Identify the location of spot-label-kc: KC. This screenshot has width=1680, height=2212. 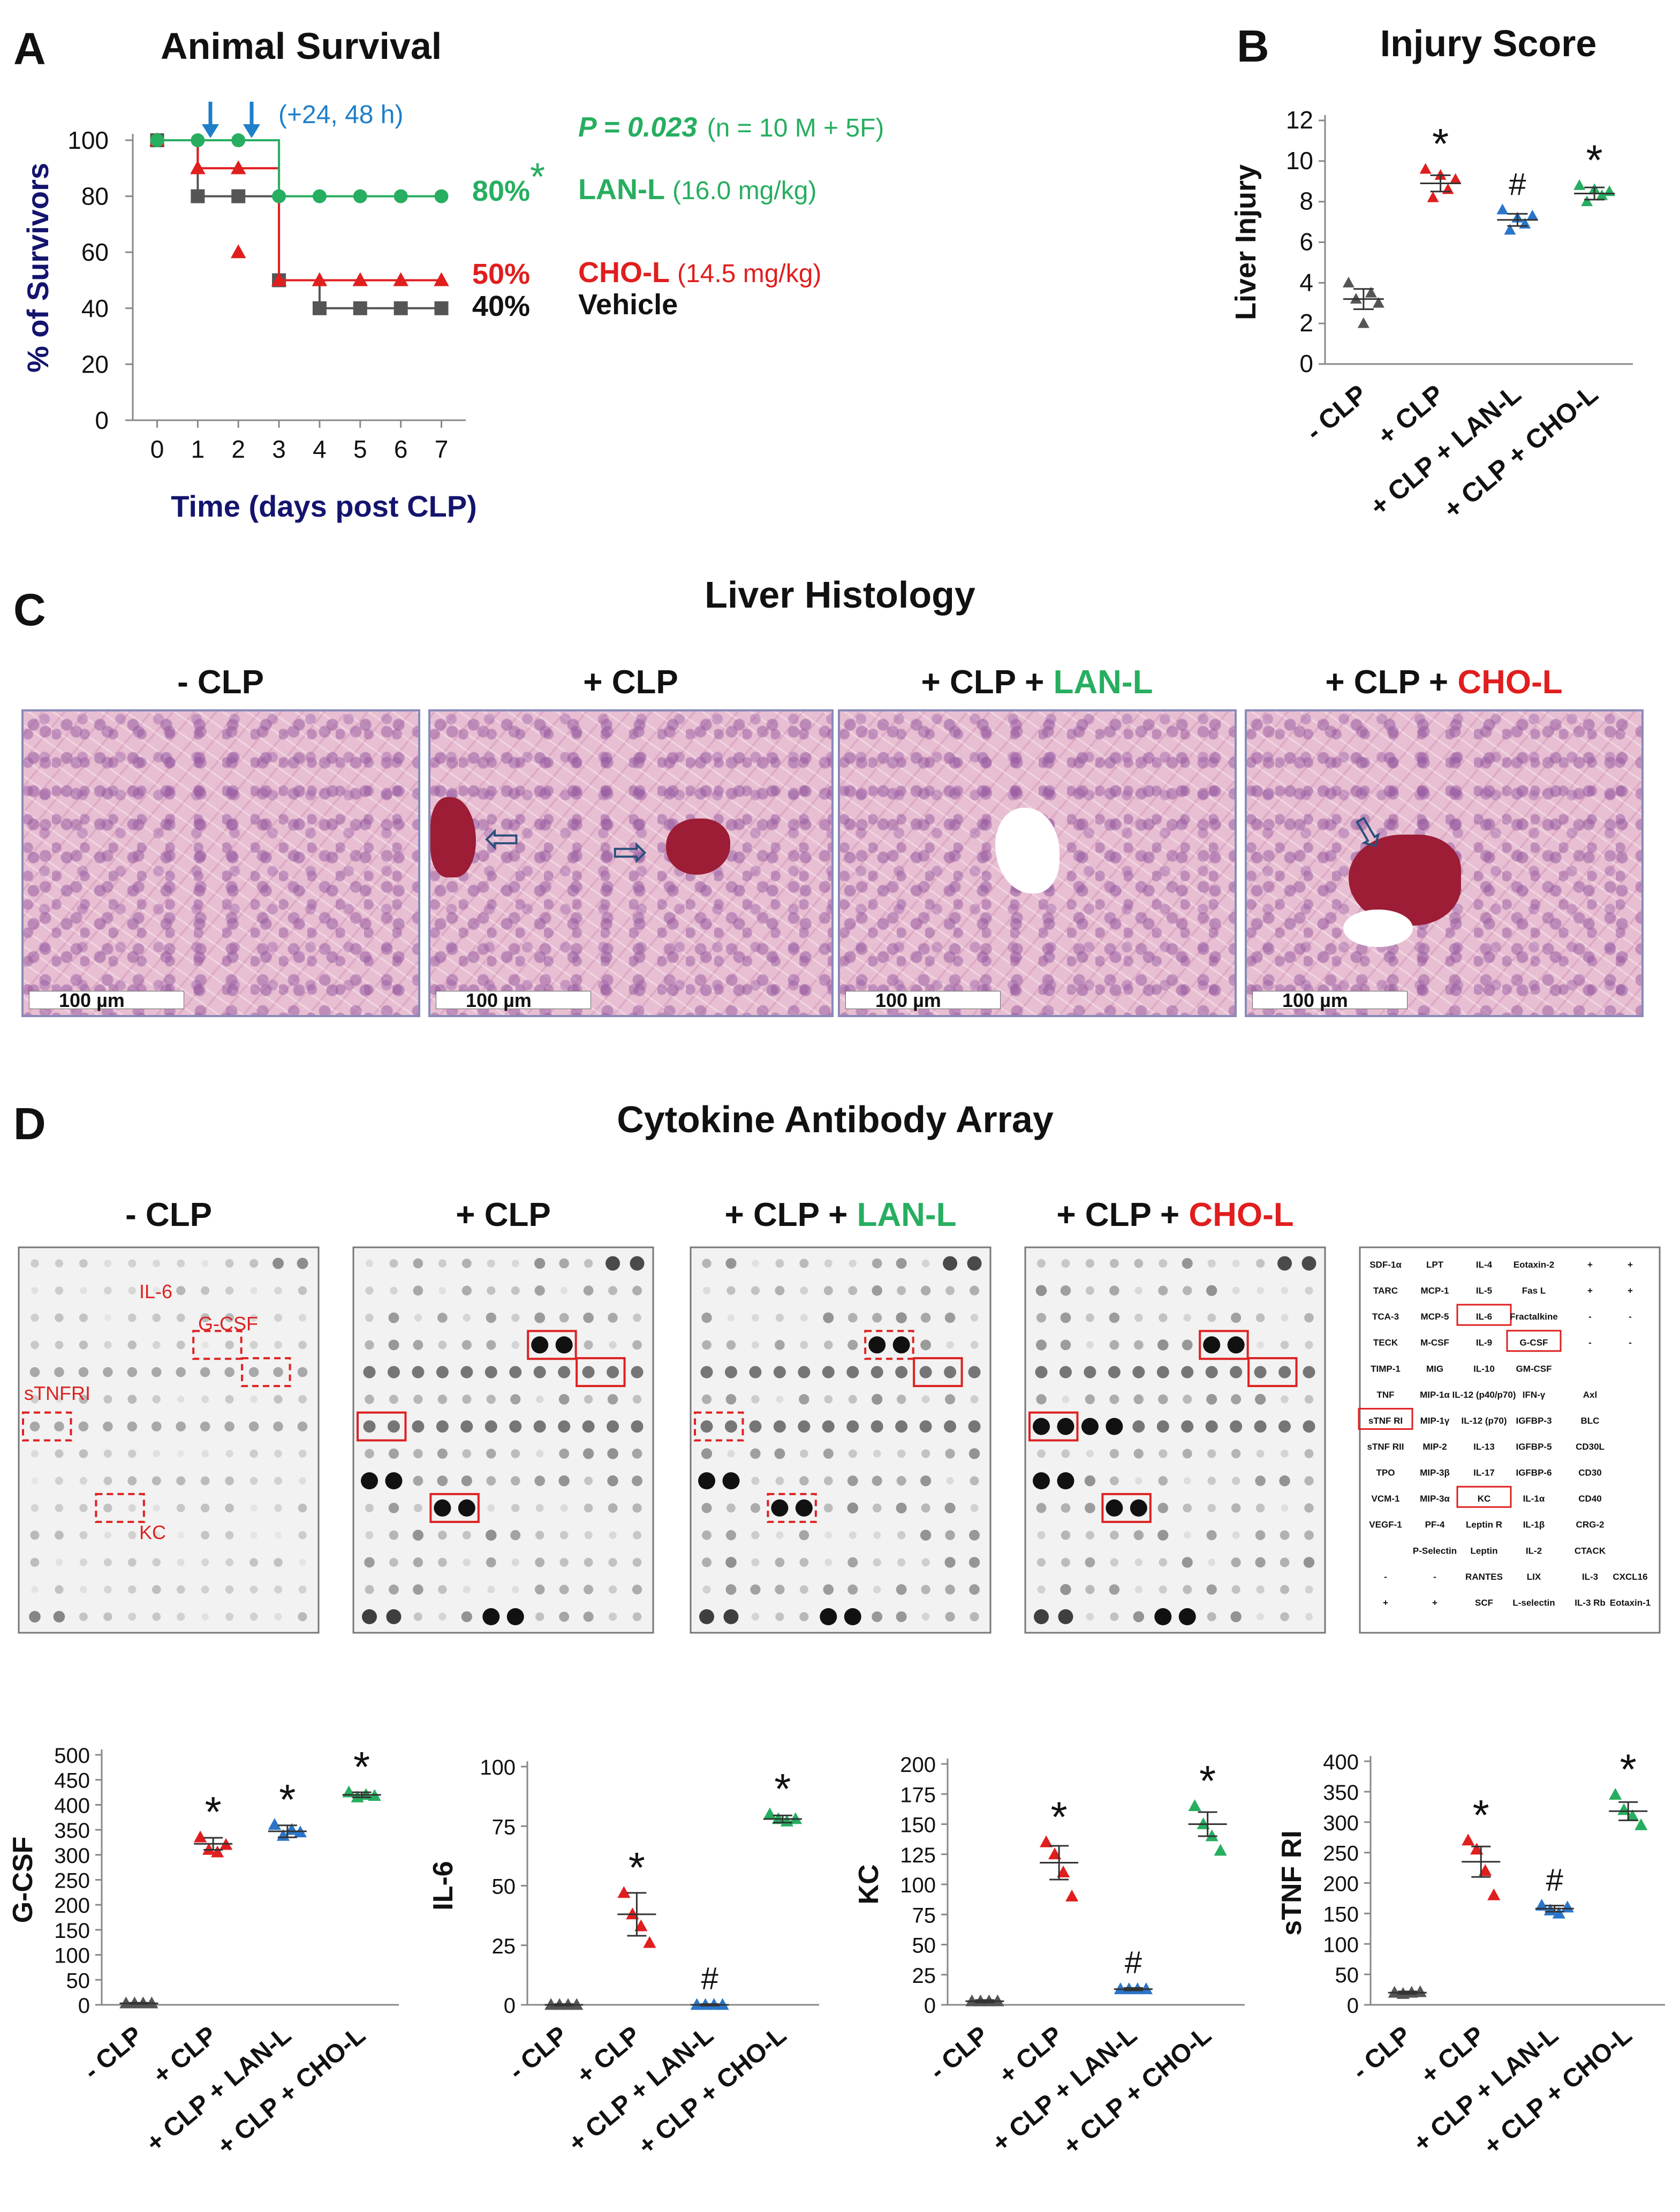
(152, 1532).